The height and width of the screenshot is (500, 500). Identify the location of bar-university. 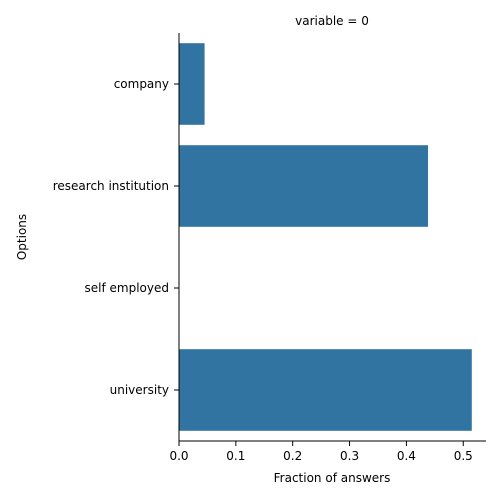
(325, 390).